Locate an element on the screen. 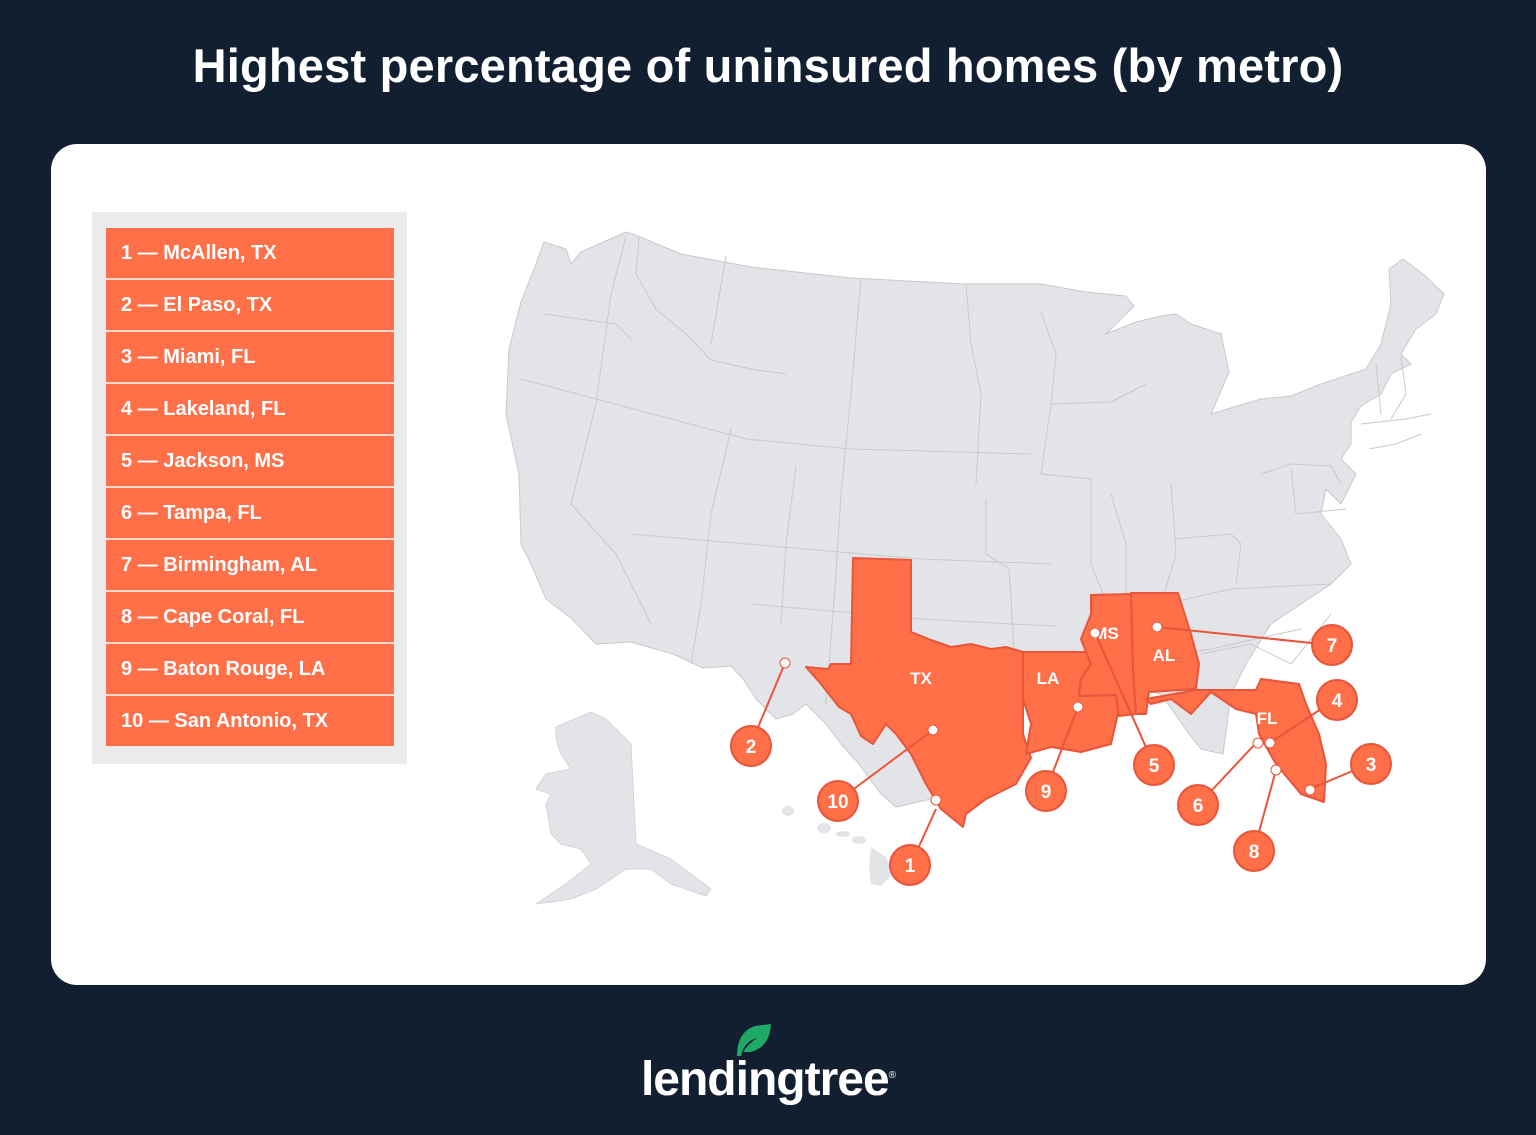 The image size is (1536, 1135). marker-1: 1 is located at coordinates (910, 865).